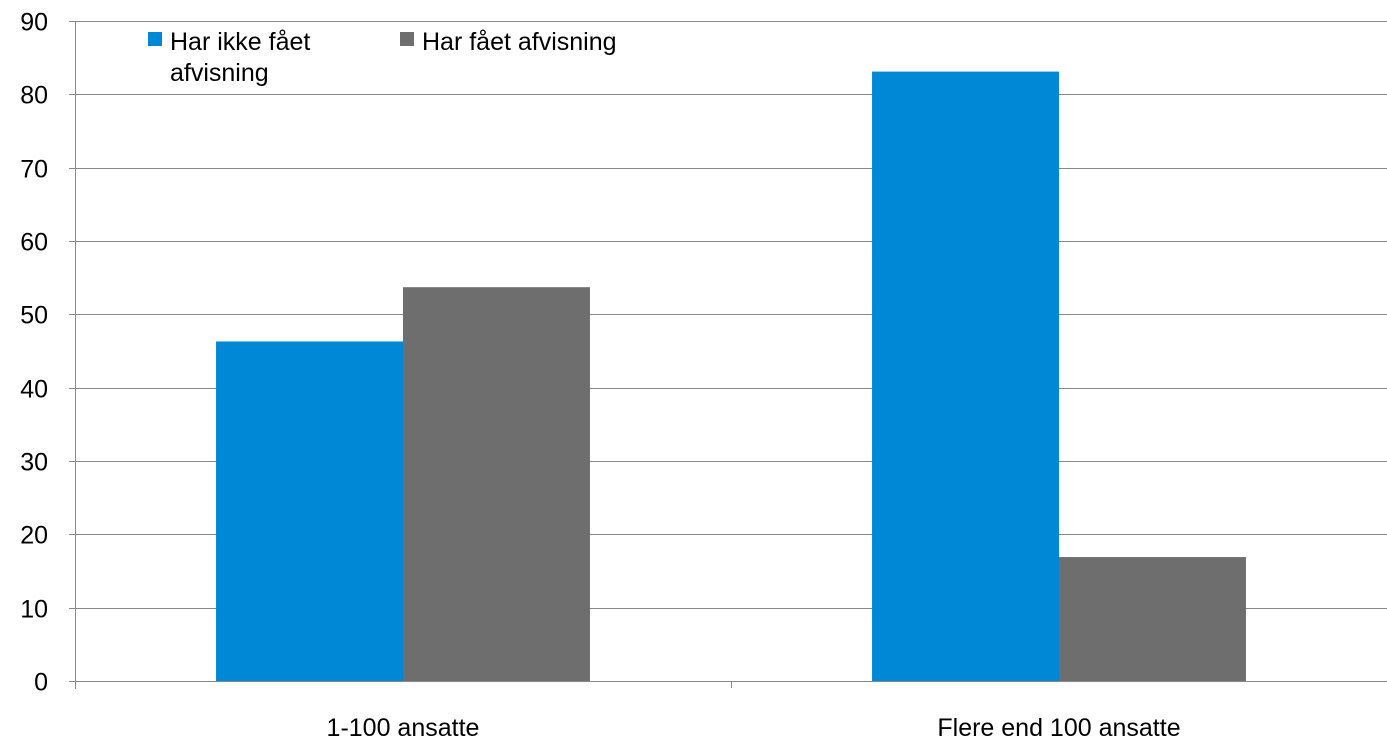 This screenshot has height=741, width=1387. Describe the element at coordinates (403, 727) in the screenshot. I see `x-category-label: 1-100 ansatte` at that location.